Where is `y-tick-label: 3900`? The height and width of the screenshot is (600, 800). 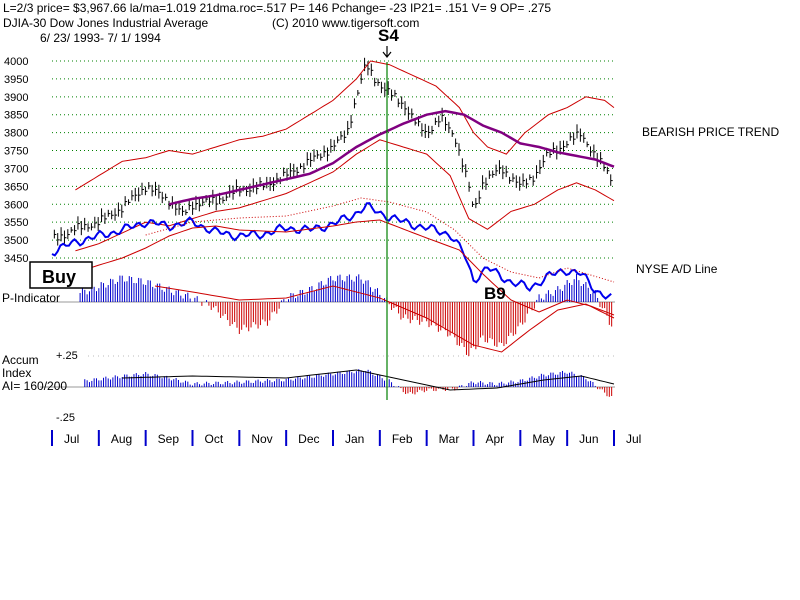
y-tick-label: 3900 is located at coordinates (16, 98).